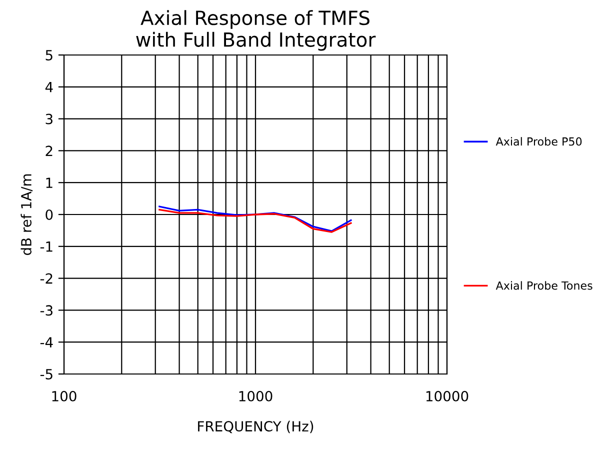 This screenshot has width=603, height=458. I want to click on y-tick-label: -2, so click(46, 278).